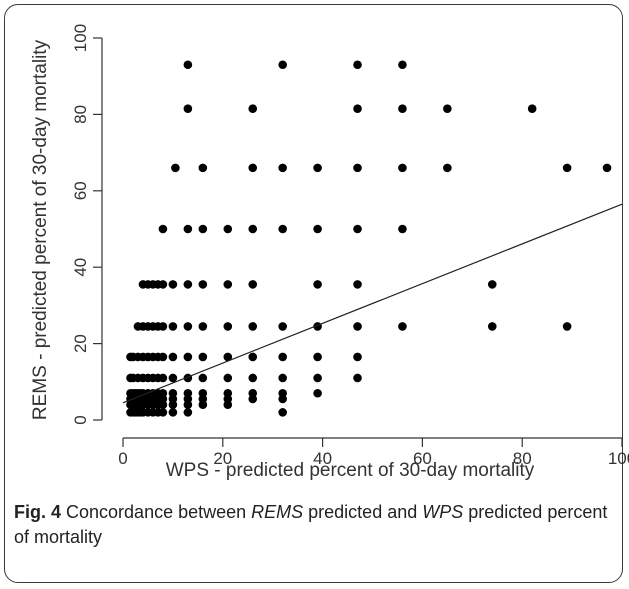 This screenshot has width=629, height=589. Describe the element at coordinates (80, 343) in the screenshot. I see `y-tick-label: 20` at that location.